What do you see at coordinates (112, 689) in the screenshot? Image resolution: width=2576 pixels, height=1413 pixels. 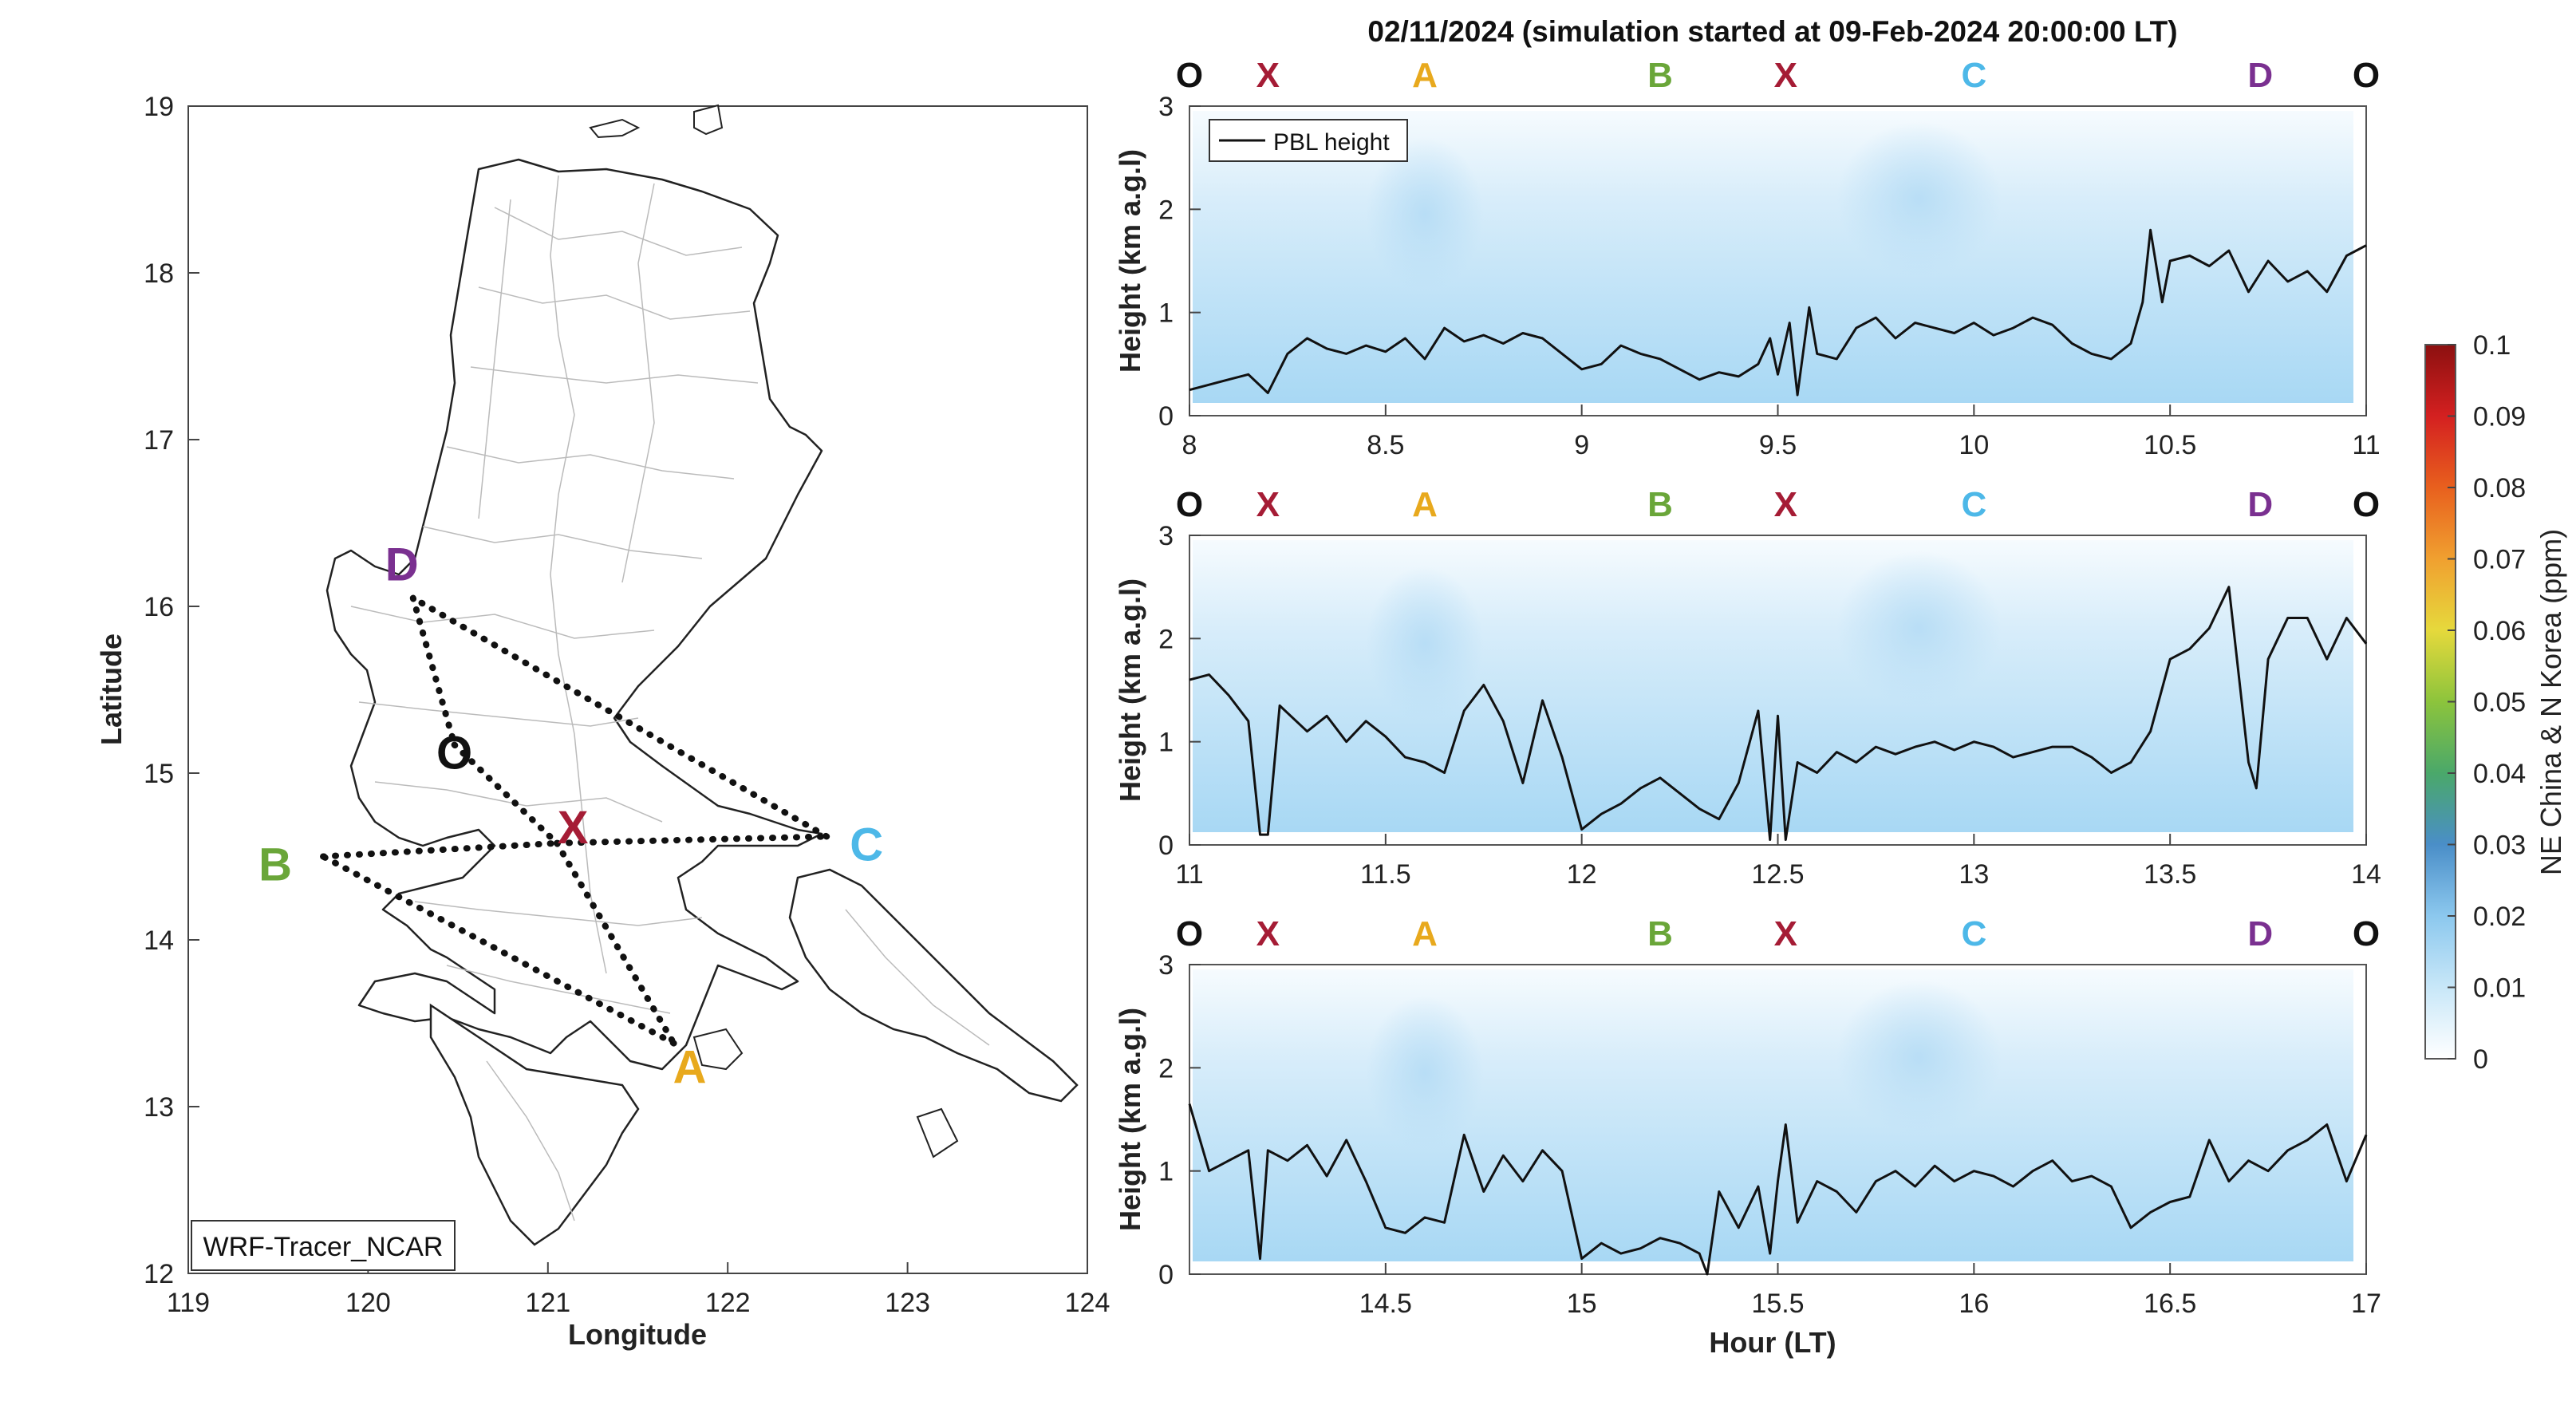 I see `map-y-axis-label: Latitude` at bounding box center [112, 689].